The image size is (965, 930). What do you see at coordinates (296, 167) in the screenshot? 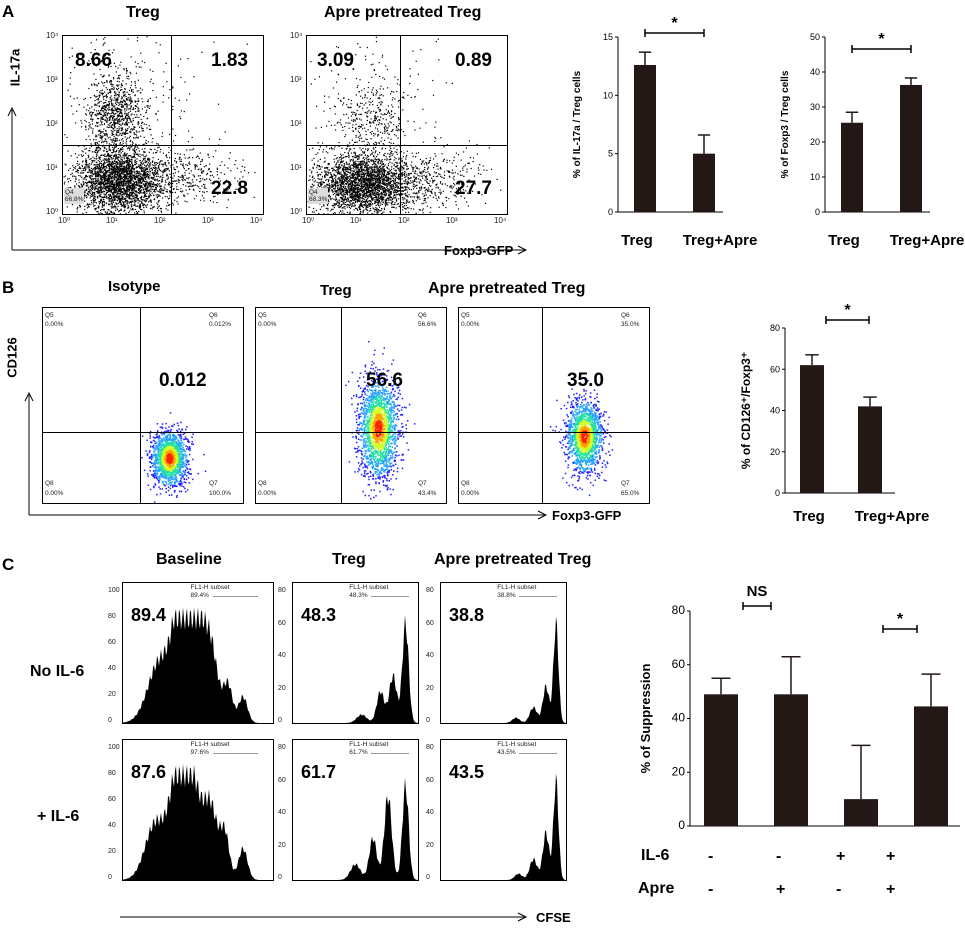
I see `y-log-tick: 10¹` at bounding box center [296, 167].